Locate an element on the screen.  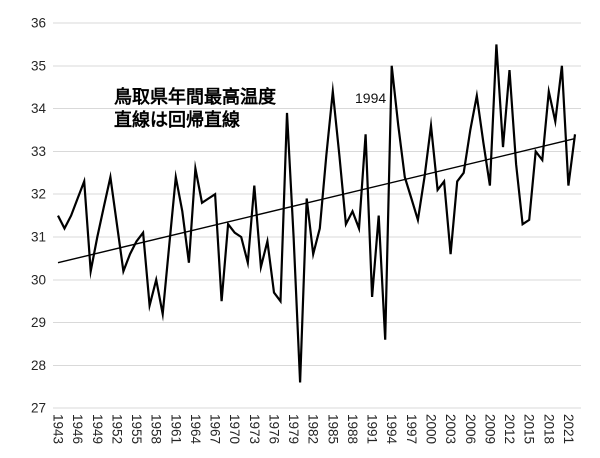
x-axis-label: 1994 is located at coordinates (391, 429).